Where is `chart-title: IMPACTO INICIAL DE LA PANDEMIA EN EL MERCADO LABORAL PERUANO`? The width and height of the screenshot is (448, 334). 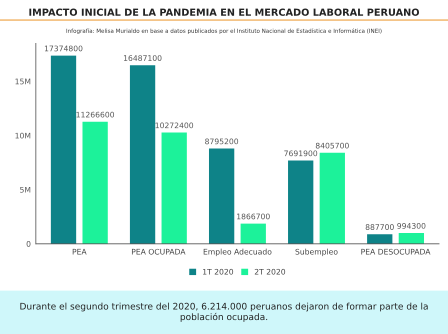
chart-title: IMPACTO INICIAL DE LA PANDEMIA EN EL MERCADO LABORAL PERUANO is located at coordinates (224, 12).